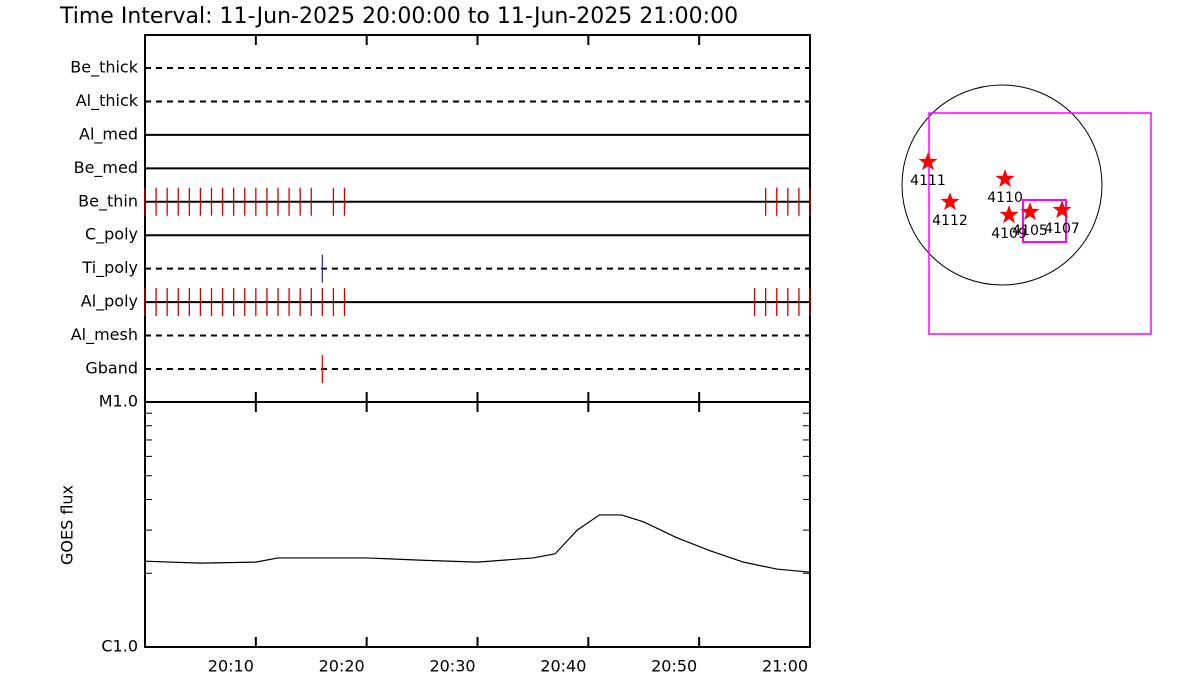  Describe the element at coordinates (111, 235) in the screenshot. I see `row-label: C_poly` at that location.